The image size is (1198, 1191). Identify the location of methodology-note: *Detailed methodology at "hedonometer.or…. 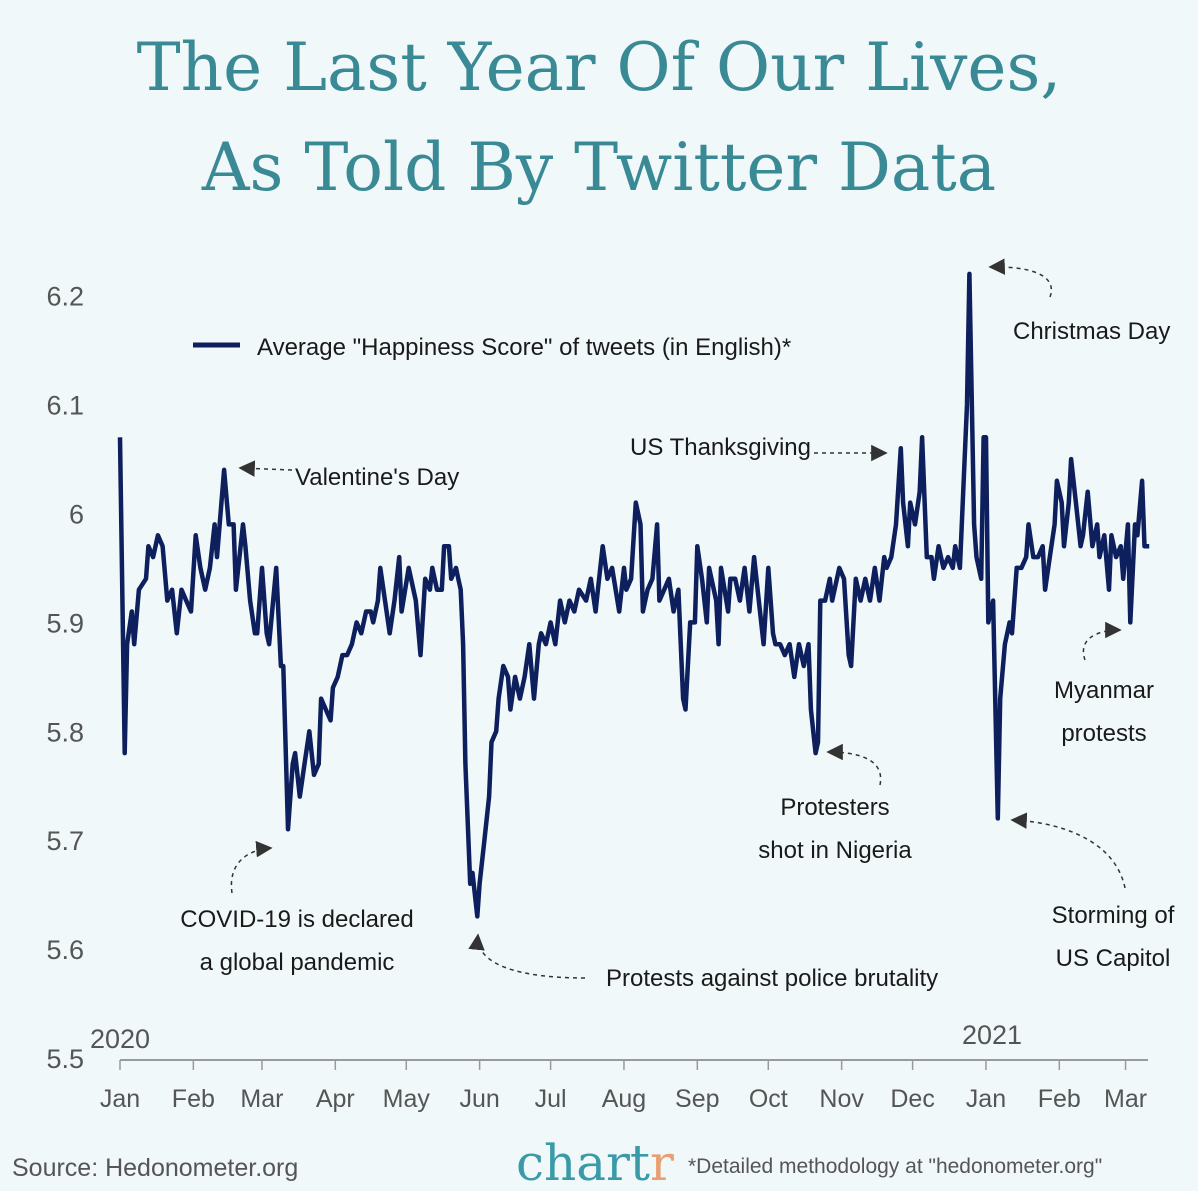
(895, 1166).